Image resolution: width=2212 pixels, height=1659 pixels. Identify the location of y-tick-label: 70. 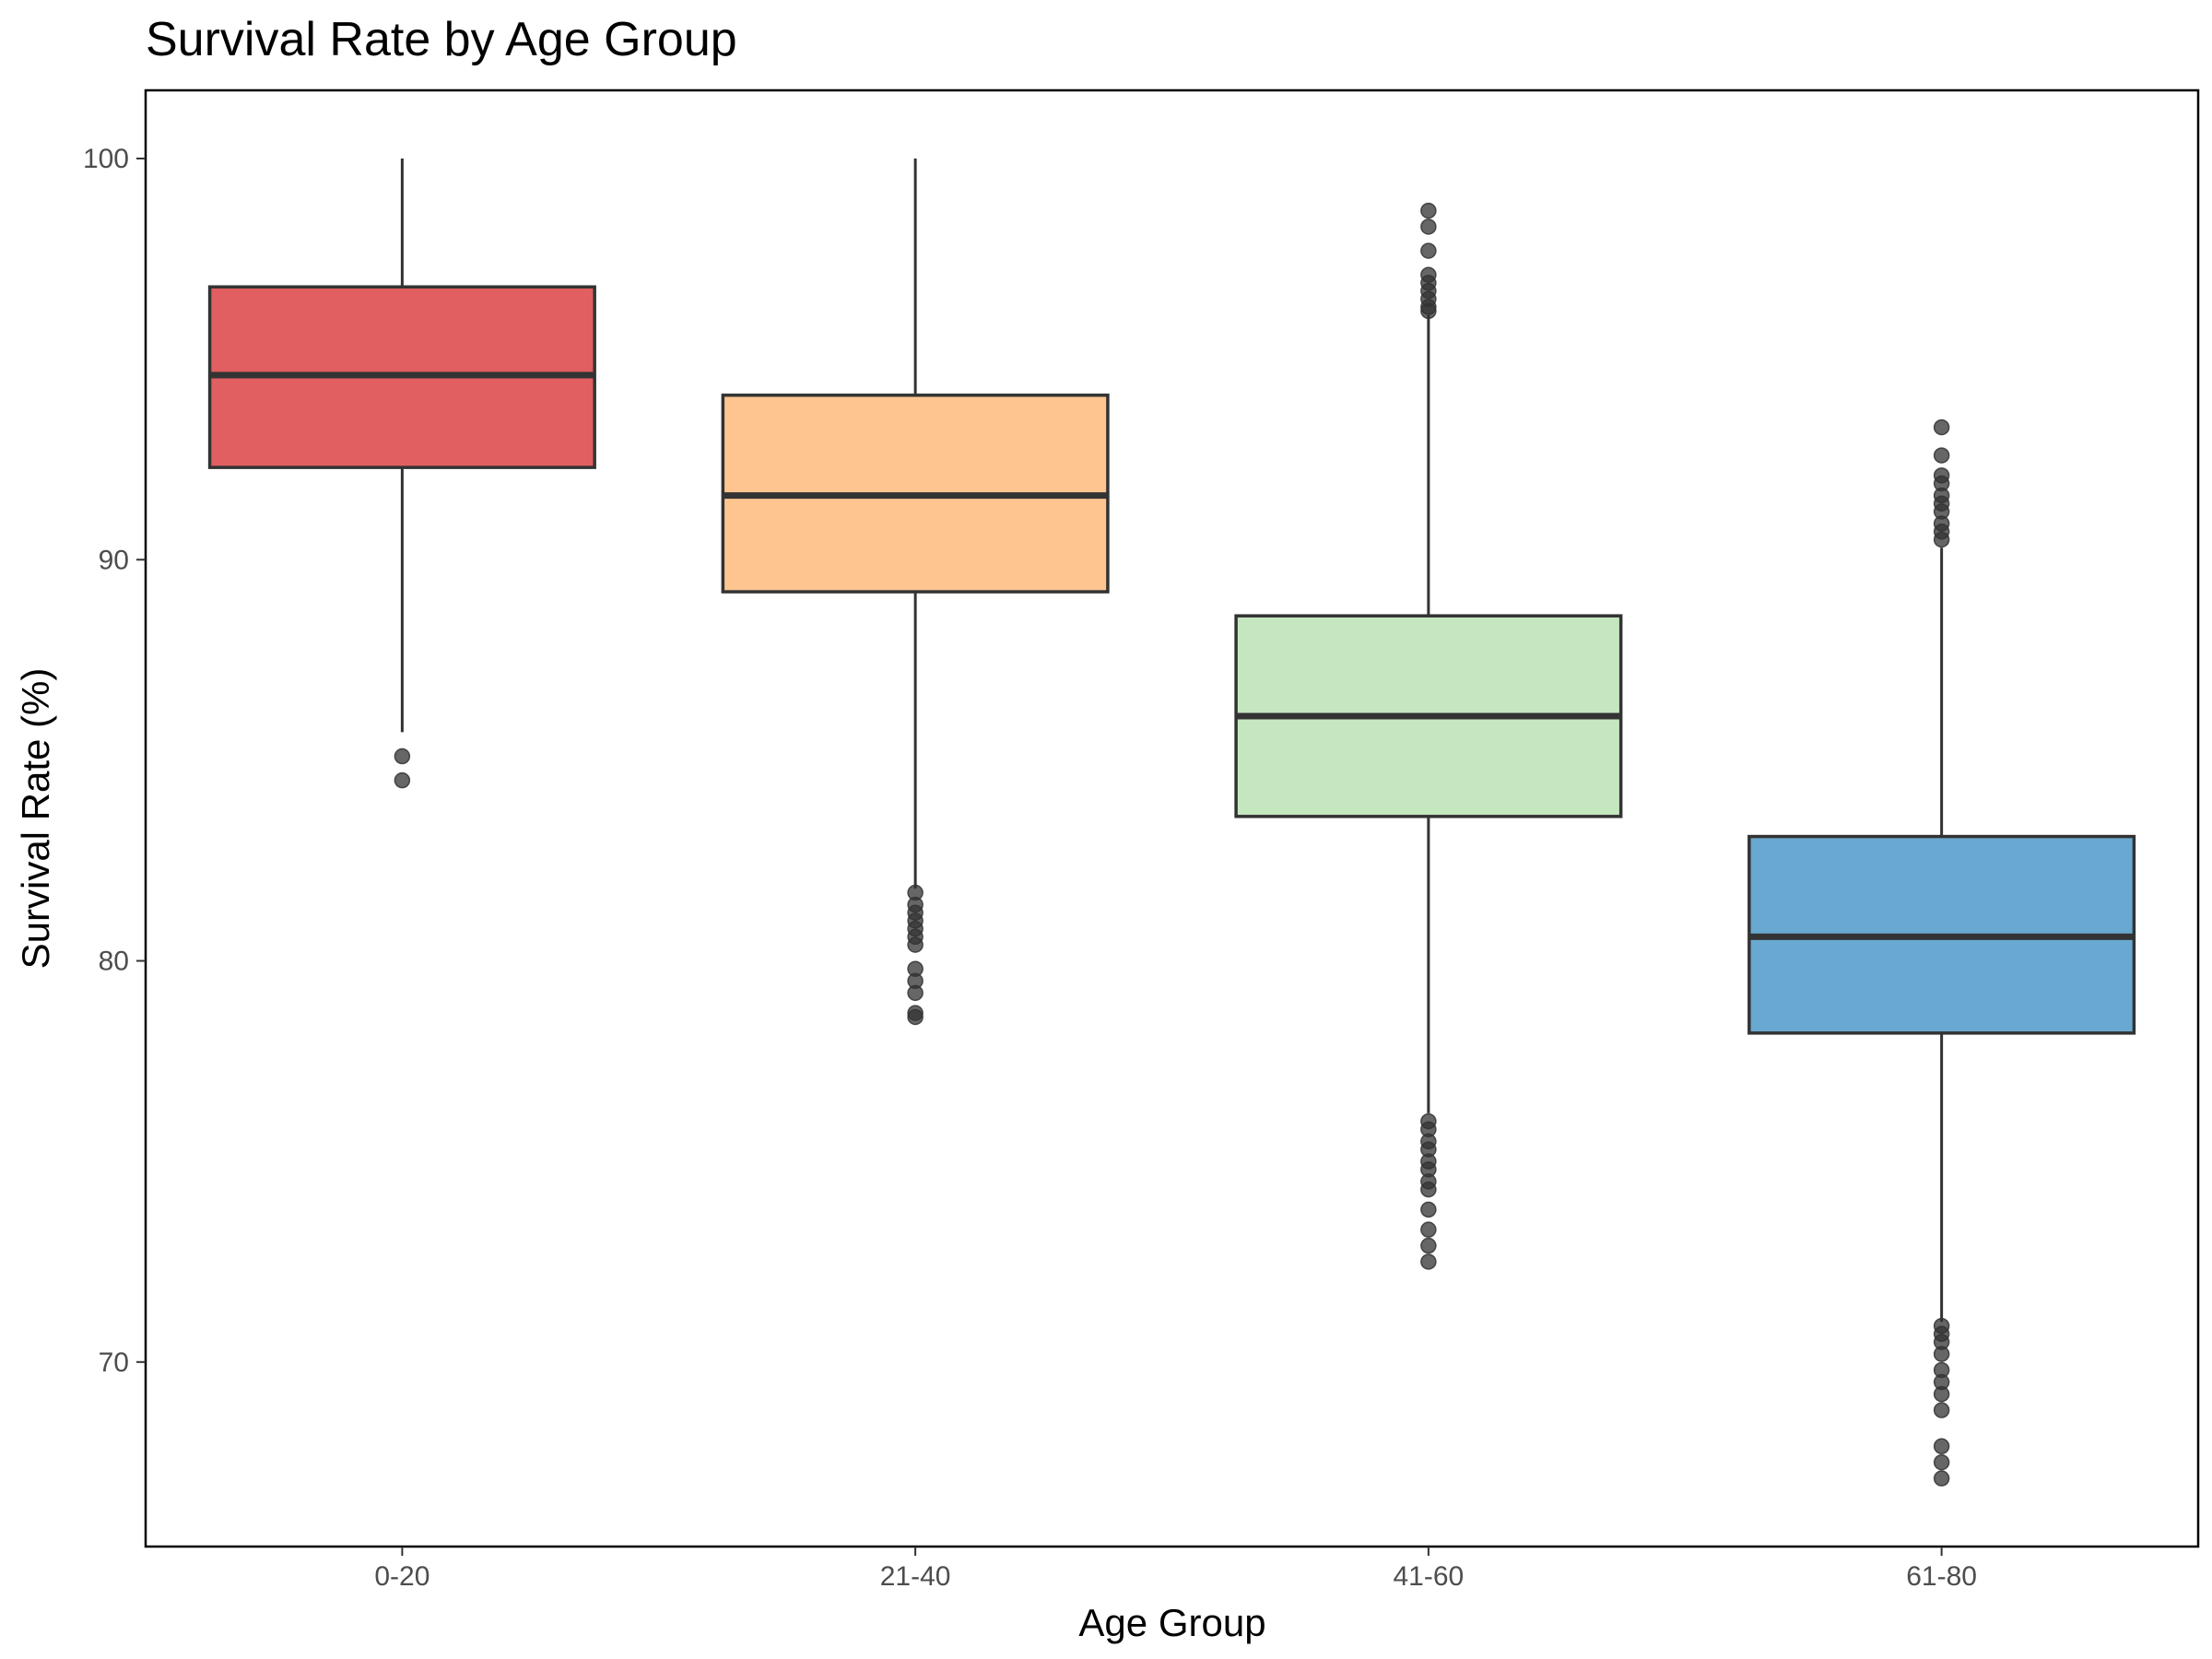
(114, 1362).